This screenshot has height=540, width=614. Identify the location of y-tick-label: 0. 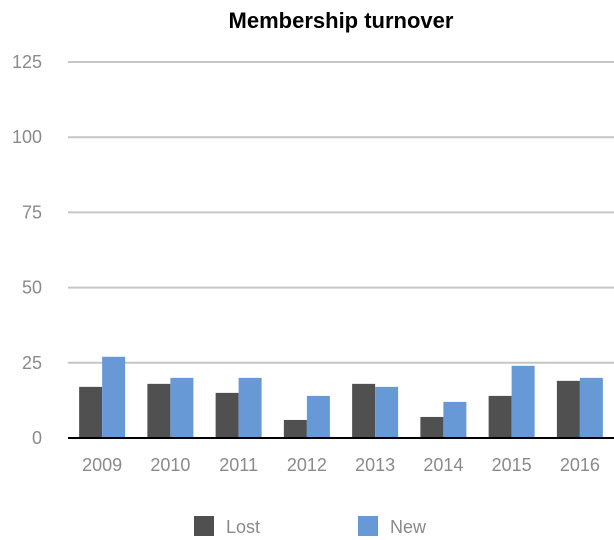
(37, 438).